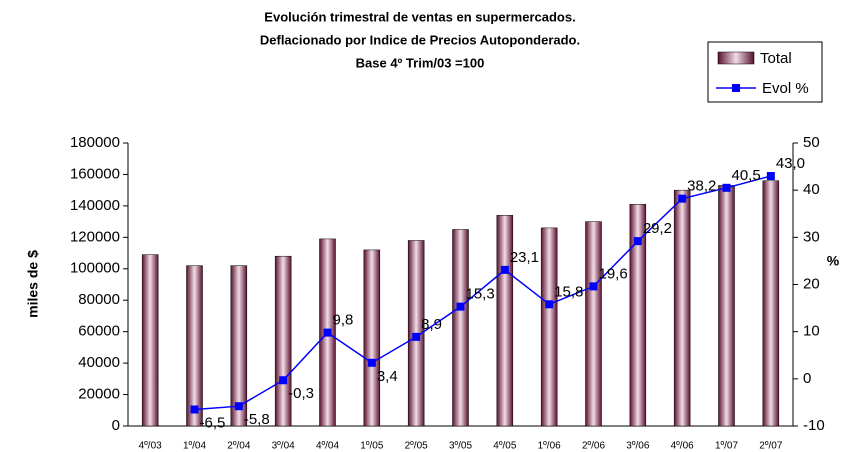 This screenshot has width=848, height=452. Describe the element at coordinates (239, 446) in the screenshot. I see `x-tick-label: 2º/04` at that location.